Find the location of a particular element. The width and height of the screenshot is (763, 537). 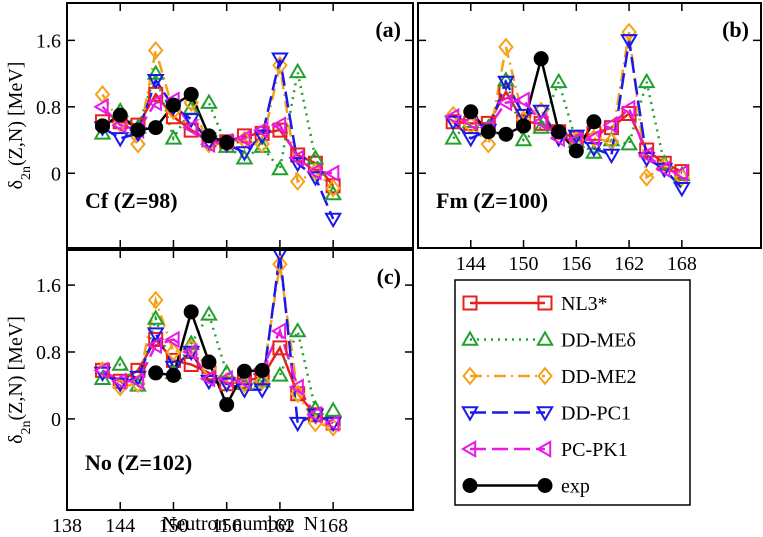

panel-label: (b) is located at coordinates (735, 29).